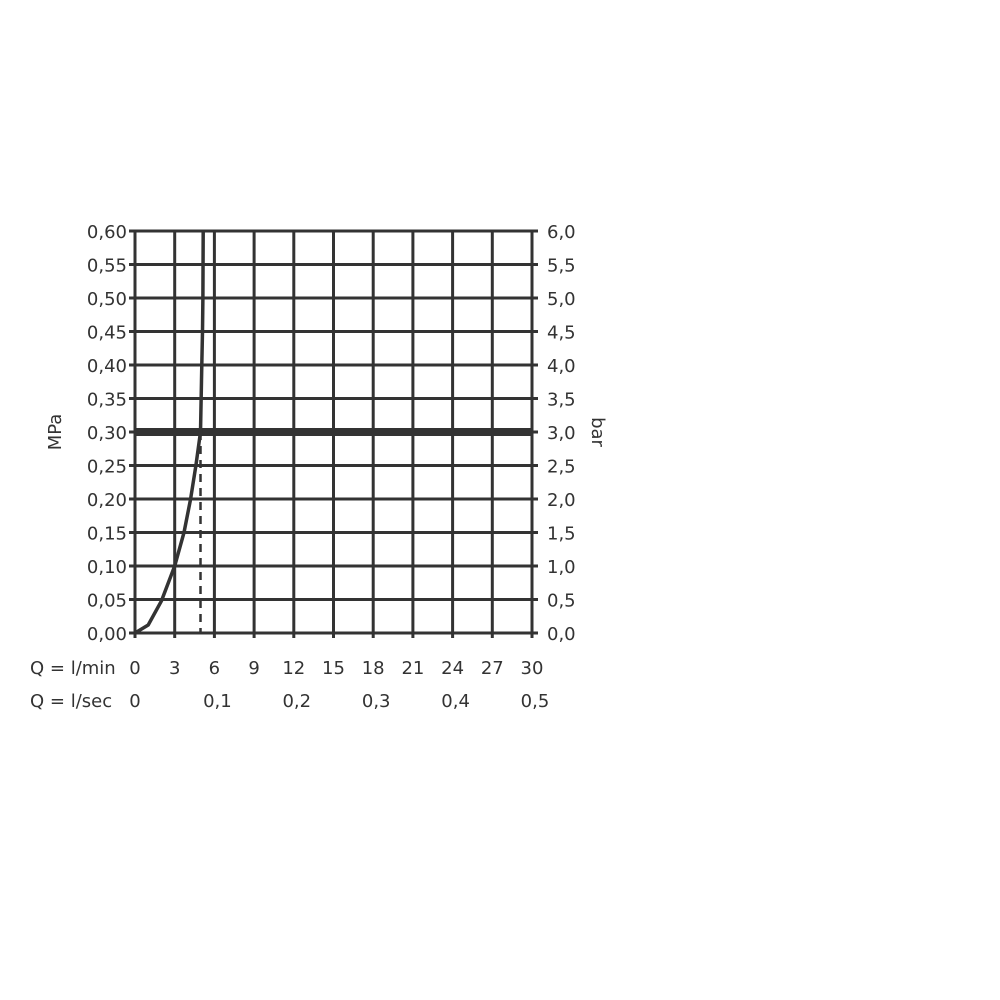 Image resolution: width=1000 pixels, height=1000 pixels. Describe the element at coordinates (492, 668) in the screenshot. I see `x-tick-label: 27` at that location.